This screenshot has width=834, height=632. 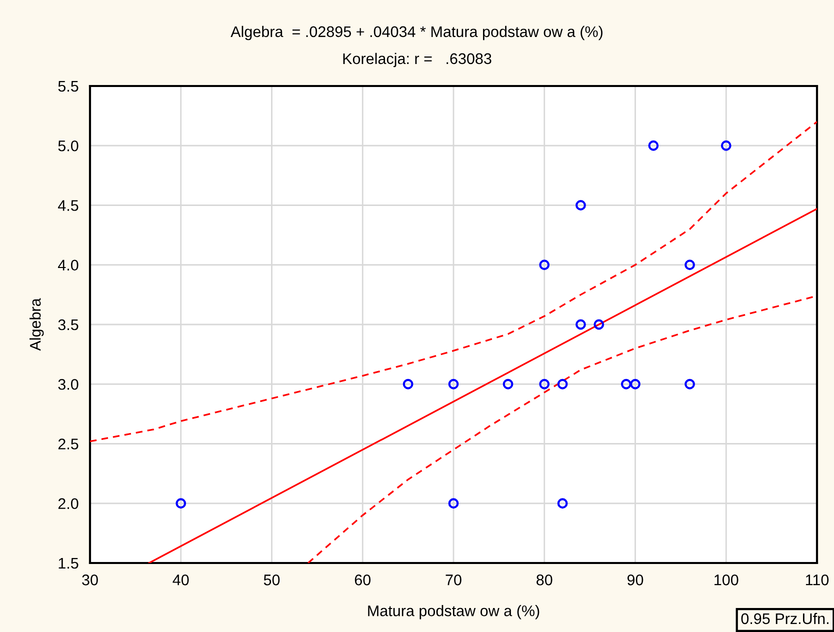 What do you see at coordinates (362, 580) in the screenshot?
I see `x-tick-label: 60` at bounding box center [362, 580].